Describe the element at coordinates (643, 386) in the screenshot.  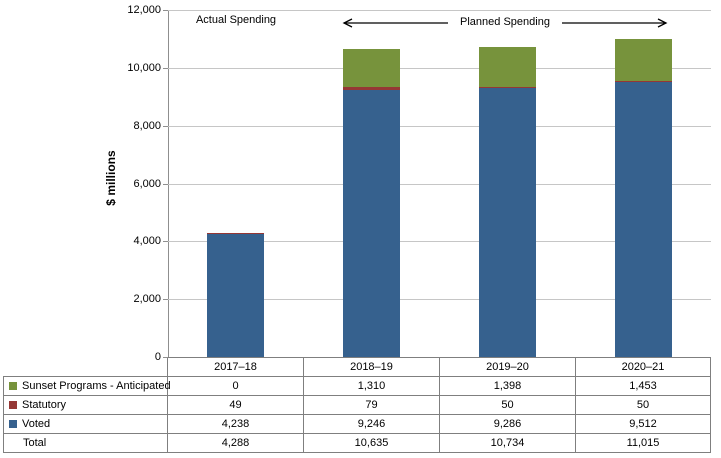
I see `value-cell: 1,453` at that location.